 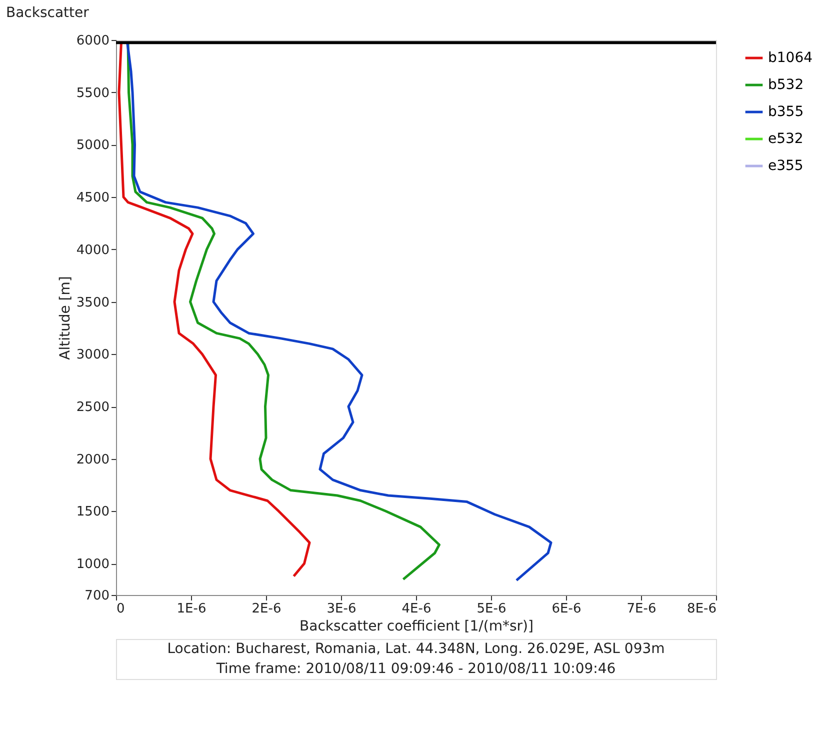 What do you see at coordinates (701, 609) in the screenshot?
I see `x-tick-label: 8E-6` at bounding box center [701, 609].